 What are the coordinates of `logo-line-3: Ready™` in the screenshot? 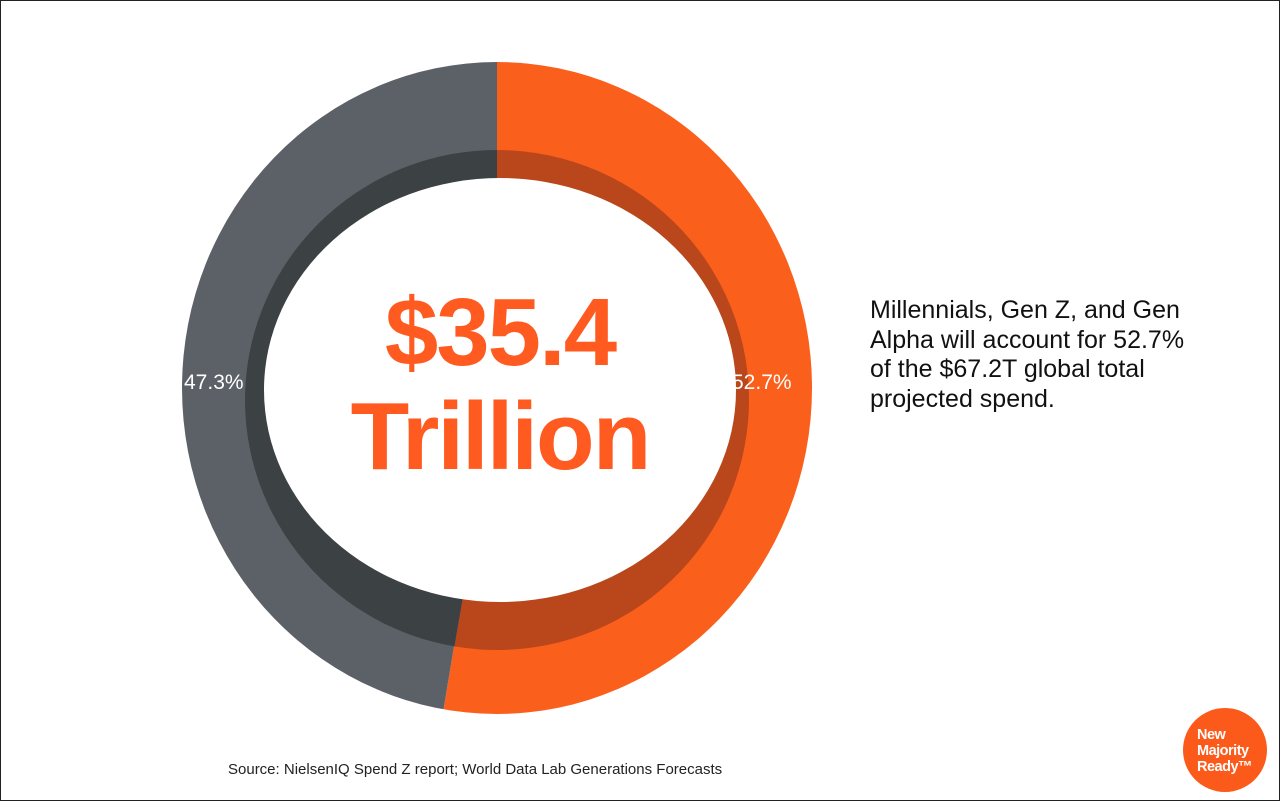 It's located at (1225, 767).